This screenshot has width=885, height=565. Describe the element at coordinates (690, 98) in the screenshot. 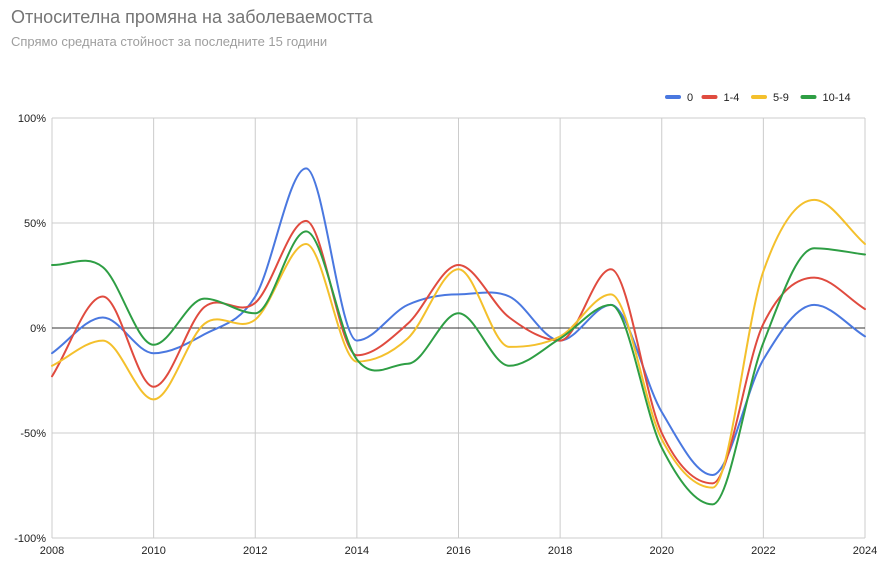

I see `legend-label-0: 0` at that location.